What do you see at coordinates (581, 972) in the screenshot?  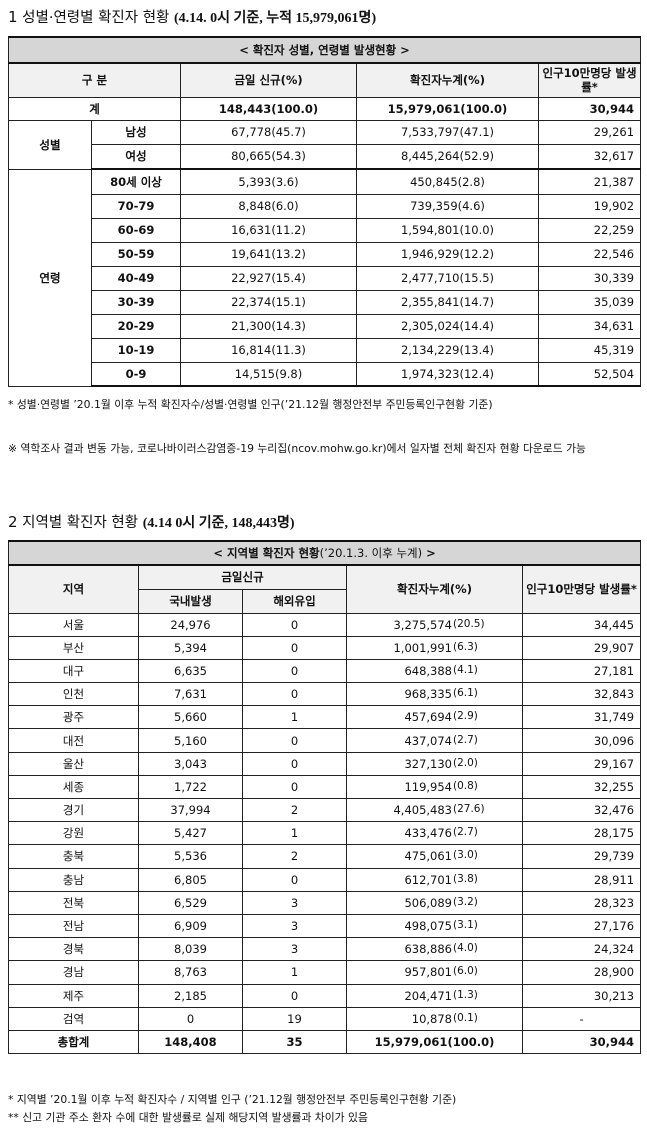 I see `row-rate: 28,900` at bounding box center [581, 972].